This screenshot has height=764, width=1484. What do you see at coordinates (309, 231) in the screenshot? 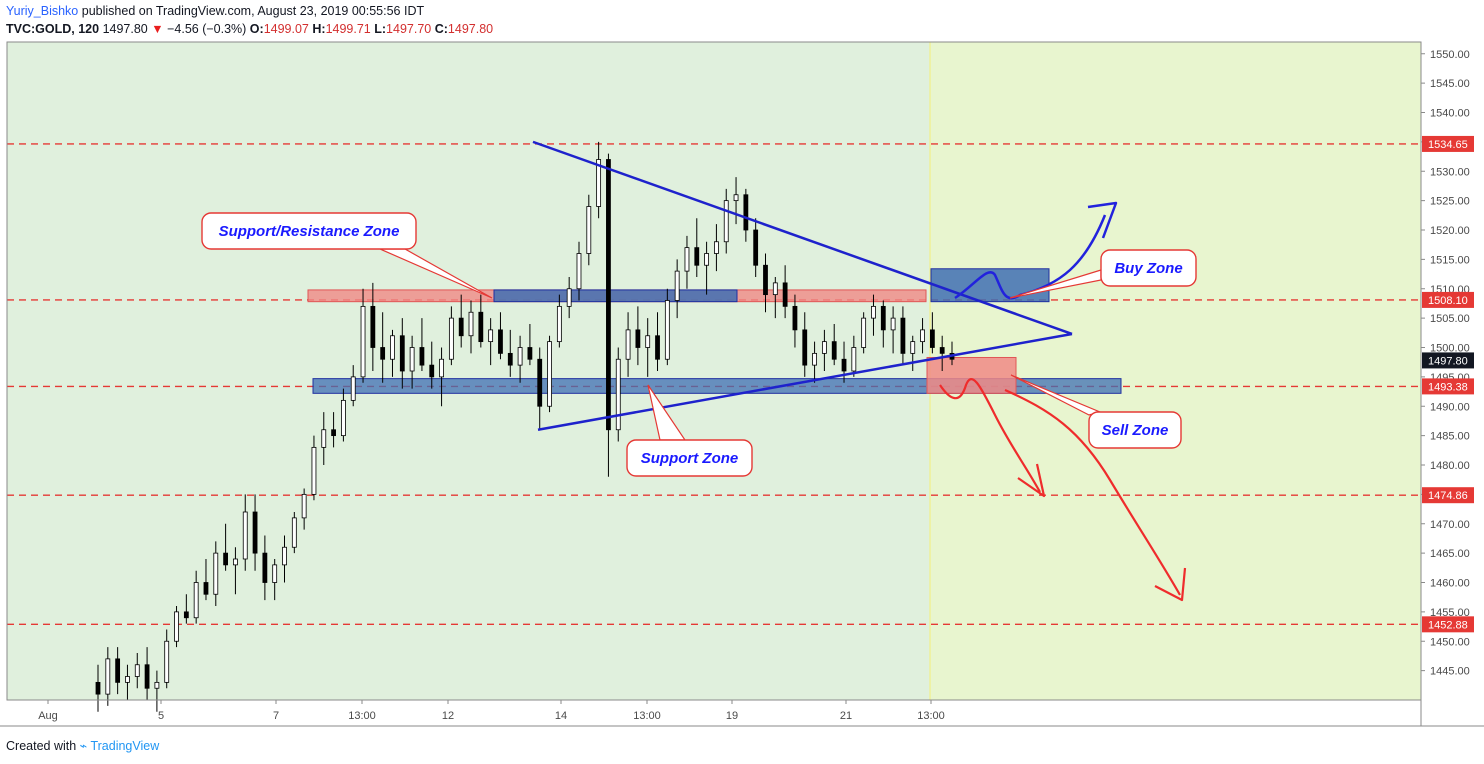
I see `callout-label: Support/Resistance Zone` at bounding box center [309, 231].